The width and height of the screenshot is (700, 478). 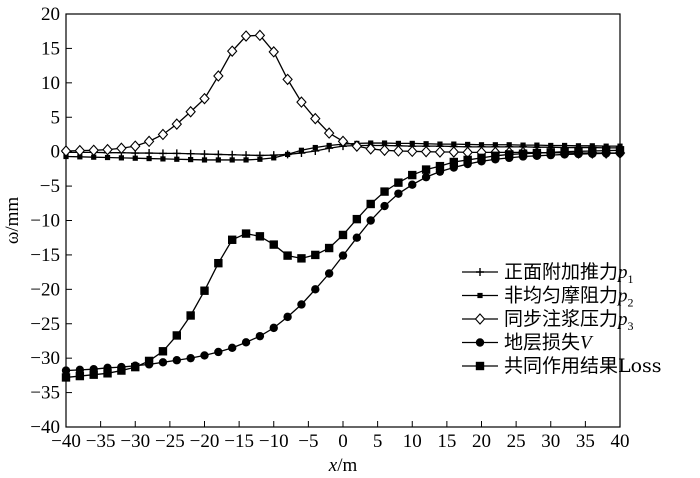 I want to click on y-tick-label: 0, so click(x=56, y=152).